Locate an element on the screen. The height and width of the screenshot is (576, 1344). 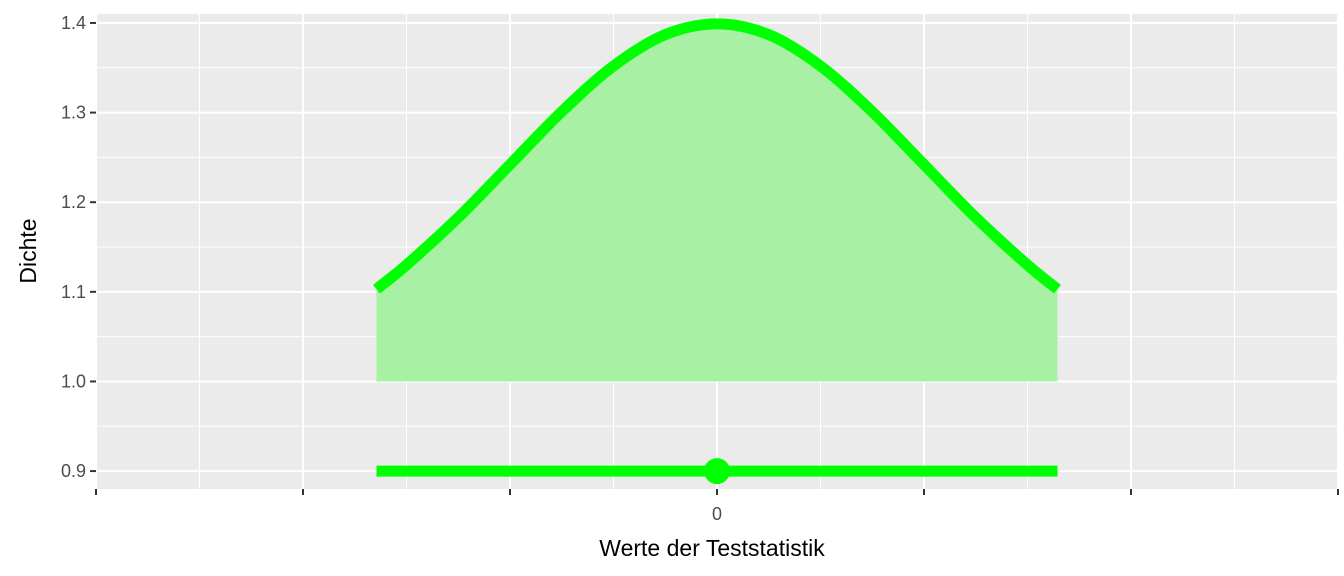
y-axis-title: Dichte is located at coordinates (28, 250).